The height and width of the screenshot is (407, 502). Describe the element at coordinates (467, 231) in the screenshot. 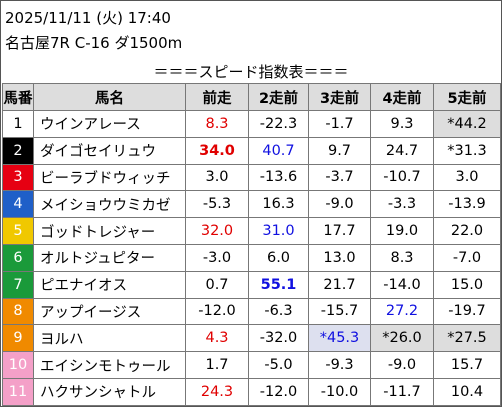

I see `speed-index: 22.0` at that location.